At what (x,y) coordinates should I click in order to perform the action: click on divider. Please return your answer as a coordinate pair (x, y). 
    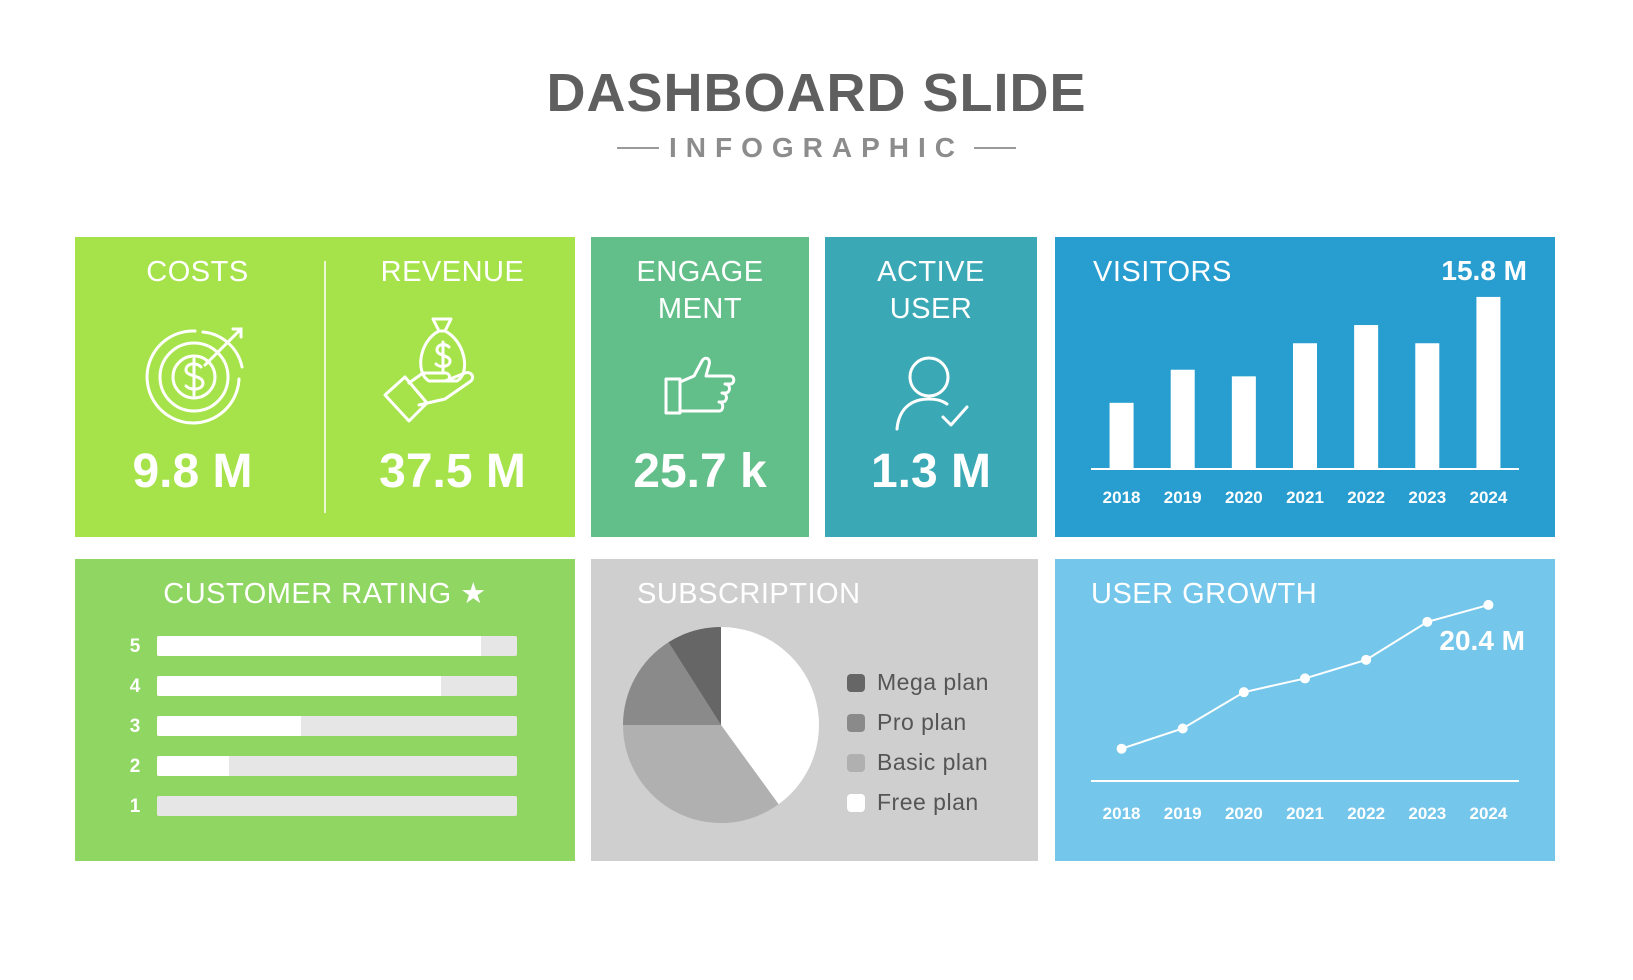
    Looking at the image, I should click on (325, 387).